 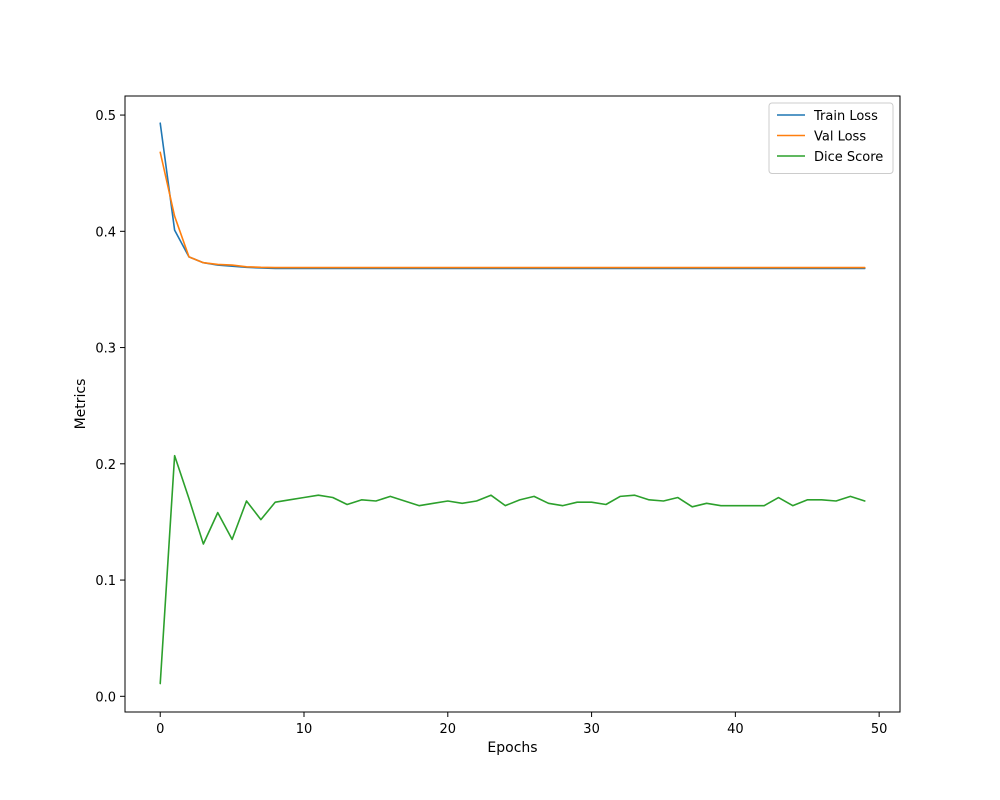 I want to click on x-tick-label: 30, so click(x=591, y=729).